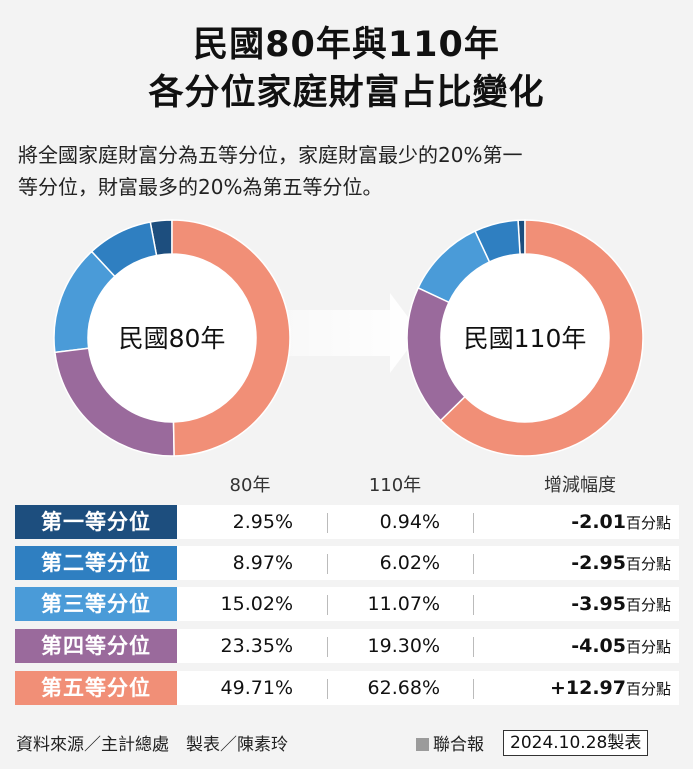 The height and width of the screenshot is (769, 693). I want to click on transition-arrow, so click(347, 333).